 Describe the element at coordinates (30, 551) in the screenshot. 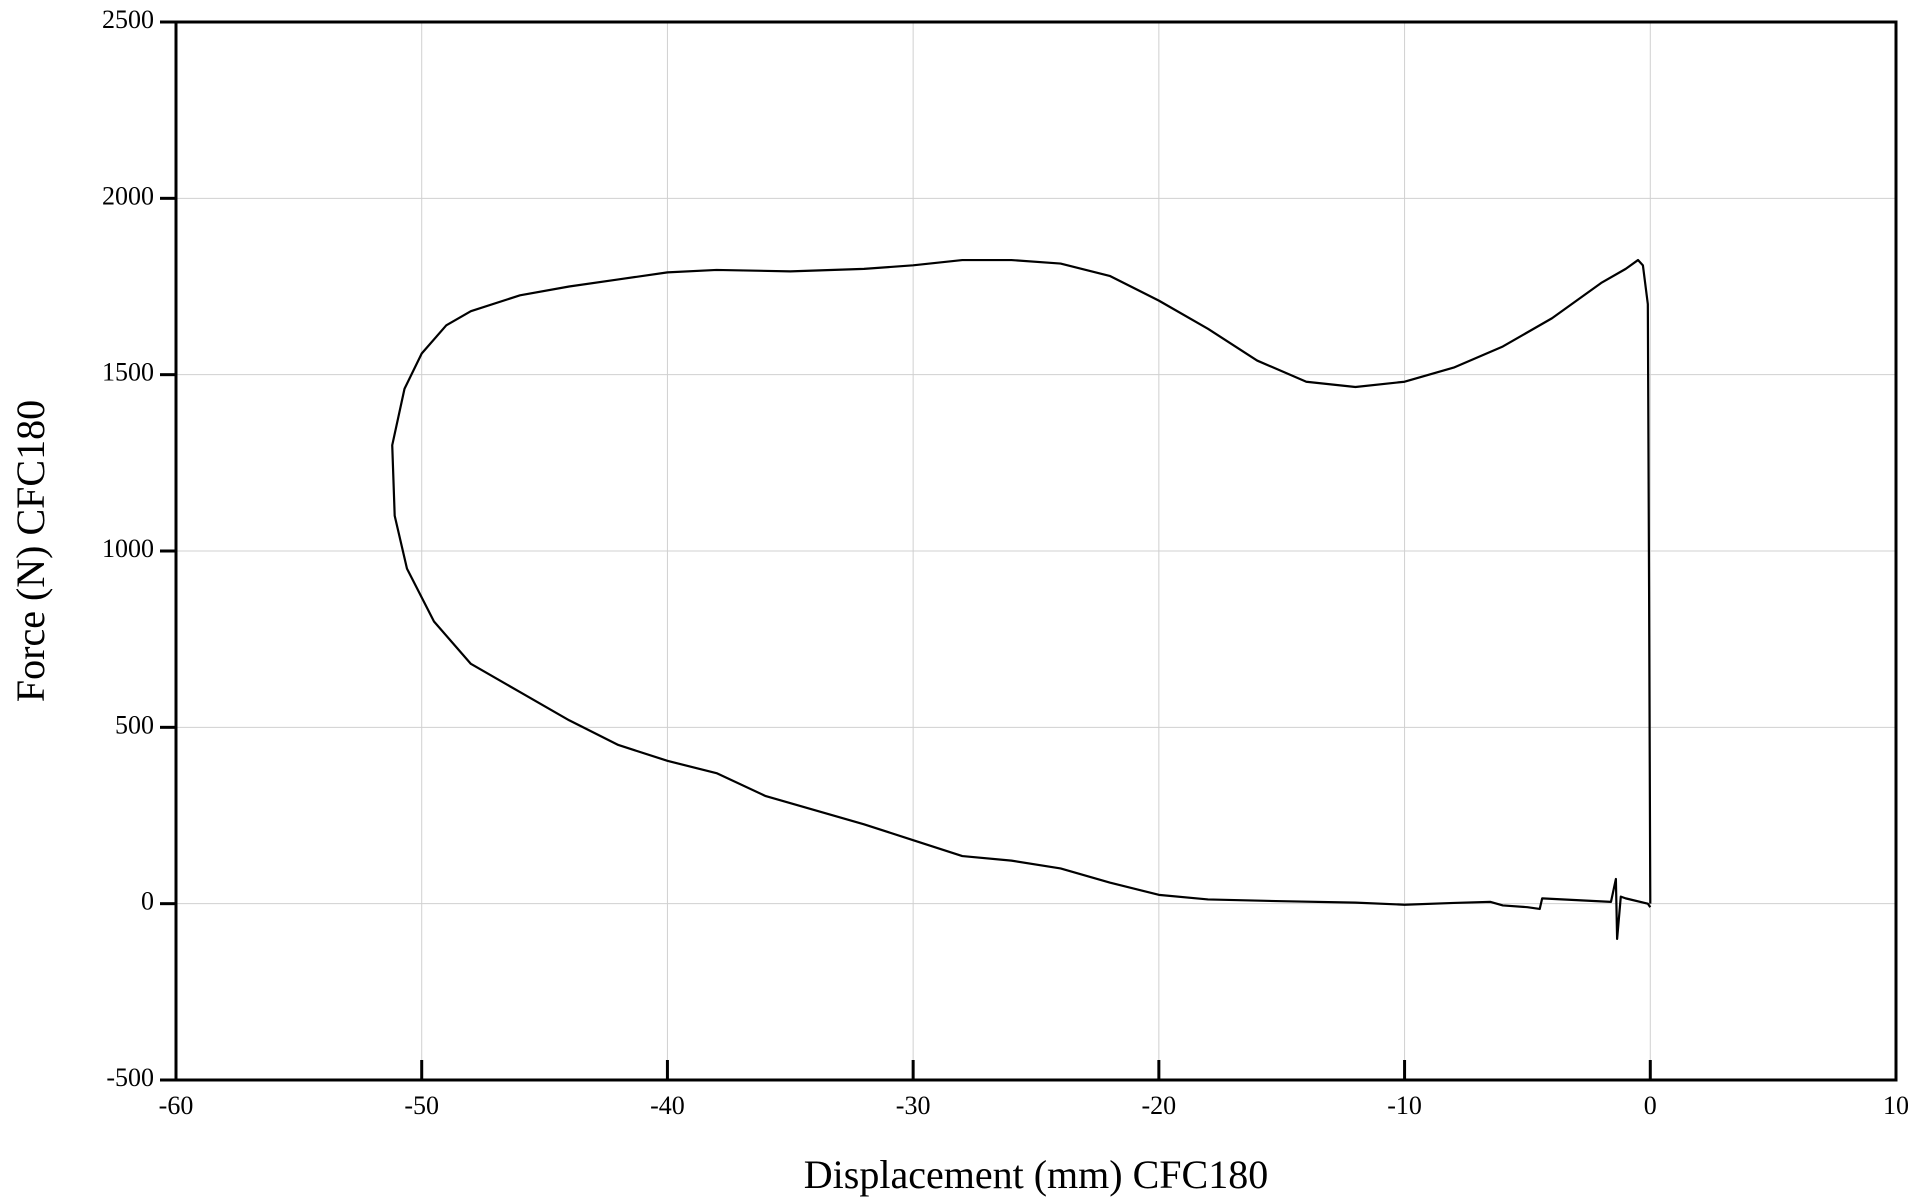

I see `y-axis-label: Force (N) CFC180` at that location.